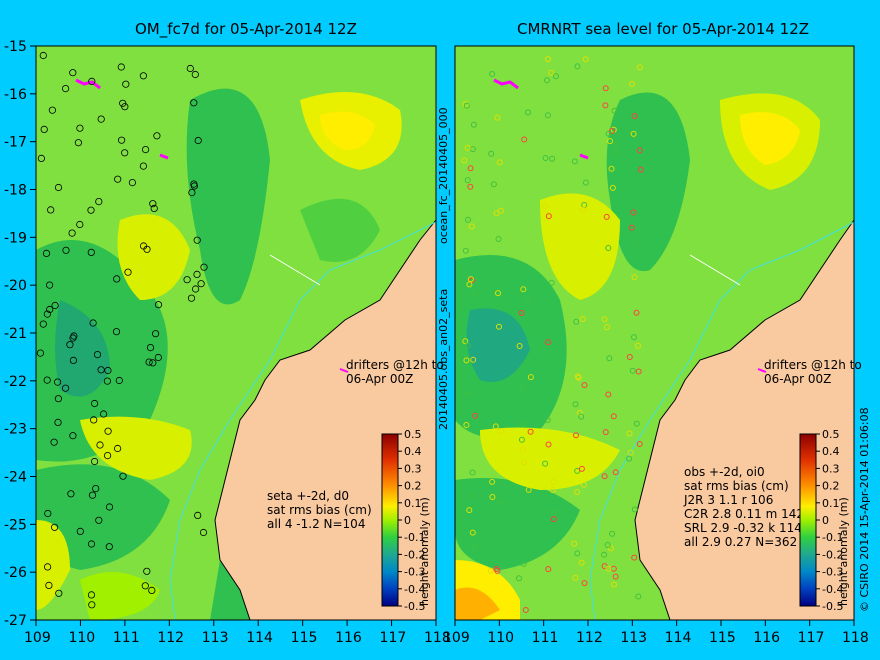  Describe the element at coordinates (393, 638) in the screenshot. I see `lon-tick-label: 117` at that location.